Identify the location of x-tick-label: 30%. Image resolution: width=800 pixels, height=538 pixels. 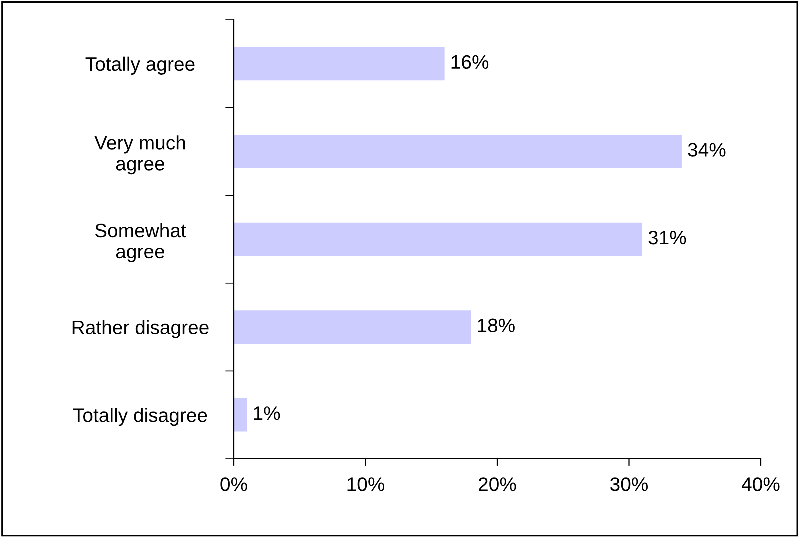
(629, 485).